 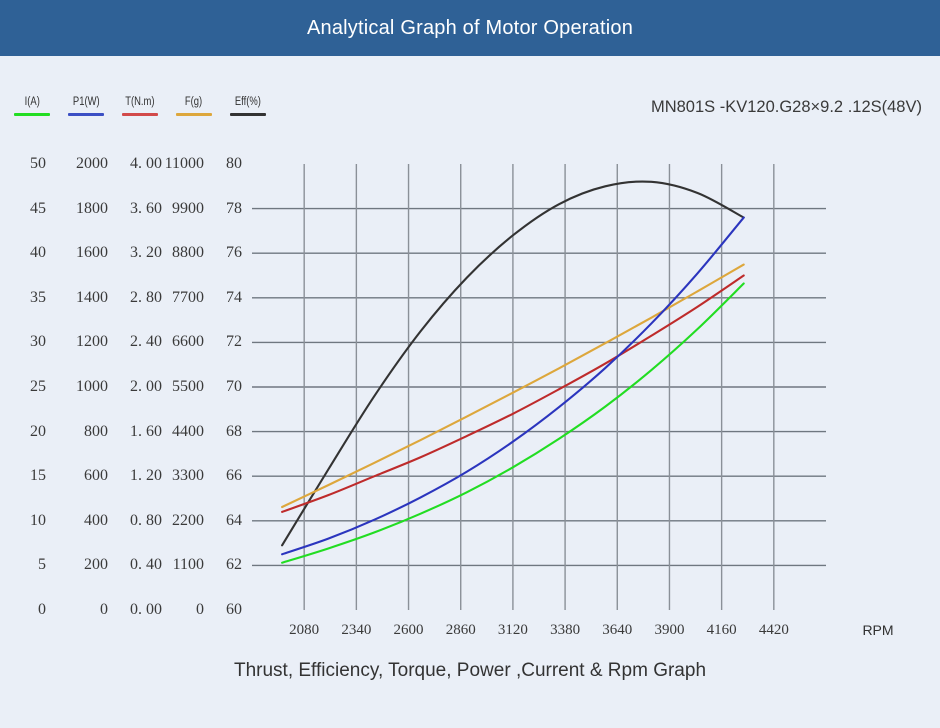 What do you see at coordinates (140, 114) in the screenshot?
I see `legend-swatch-torque` at bounding box center [140, 114].